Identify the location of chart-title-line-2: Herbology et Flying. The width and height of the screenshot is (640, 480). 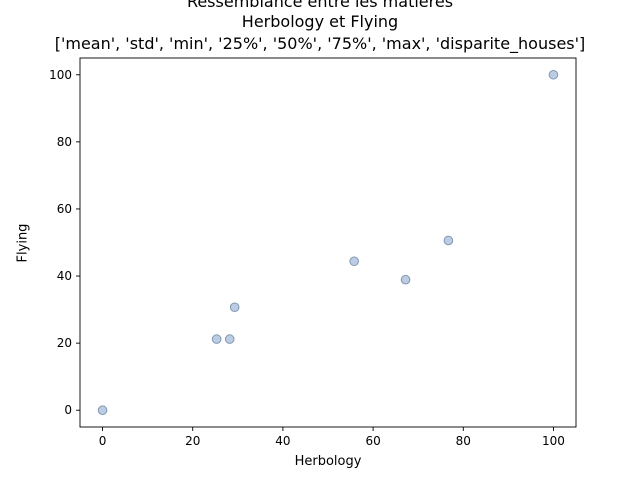
(320, 21).